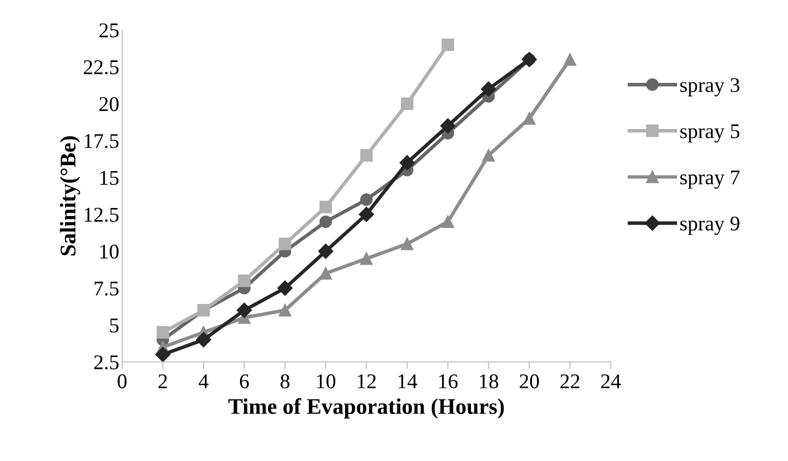 The image size is (788, 461). Describe the element at coordinates (109, 104) in the screenshot. I see `y-tick-label: 20` at that location.